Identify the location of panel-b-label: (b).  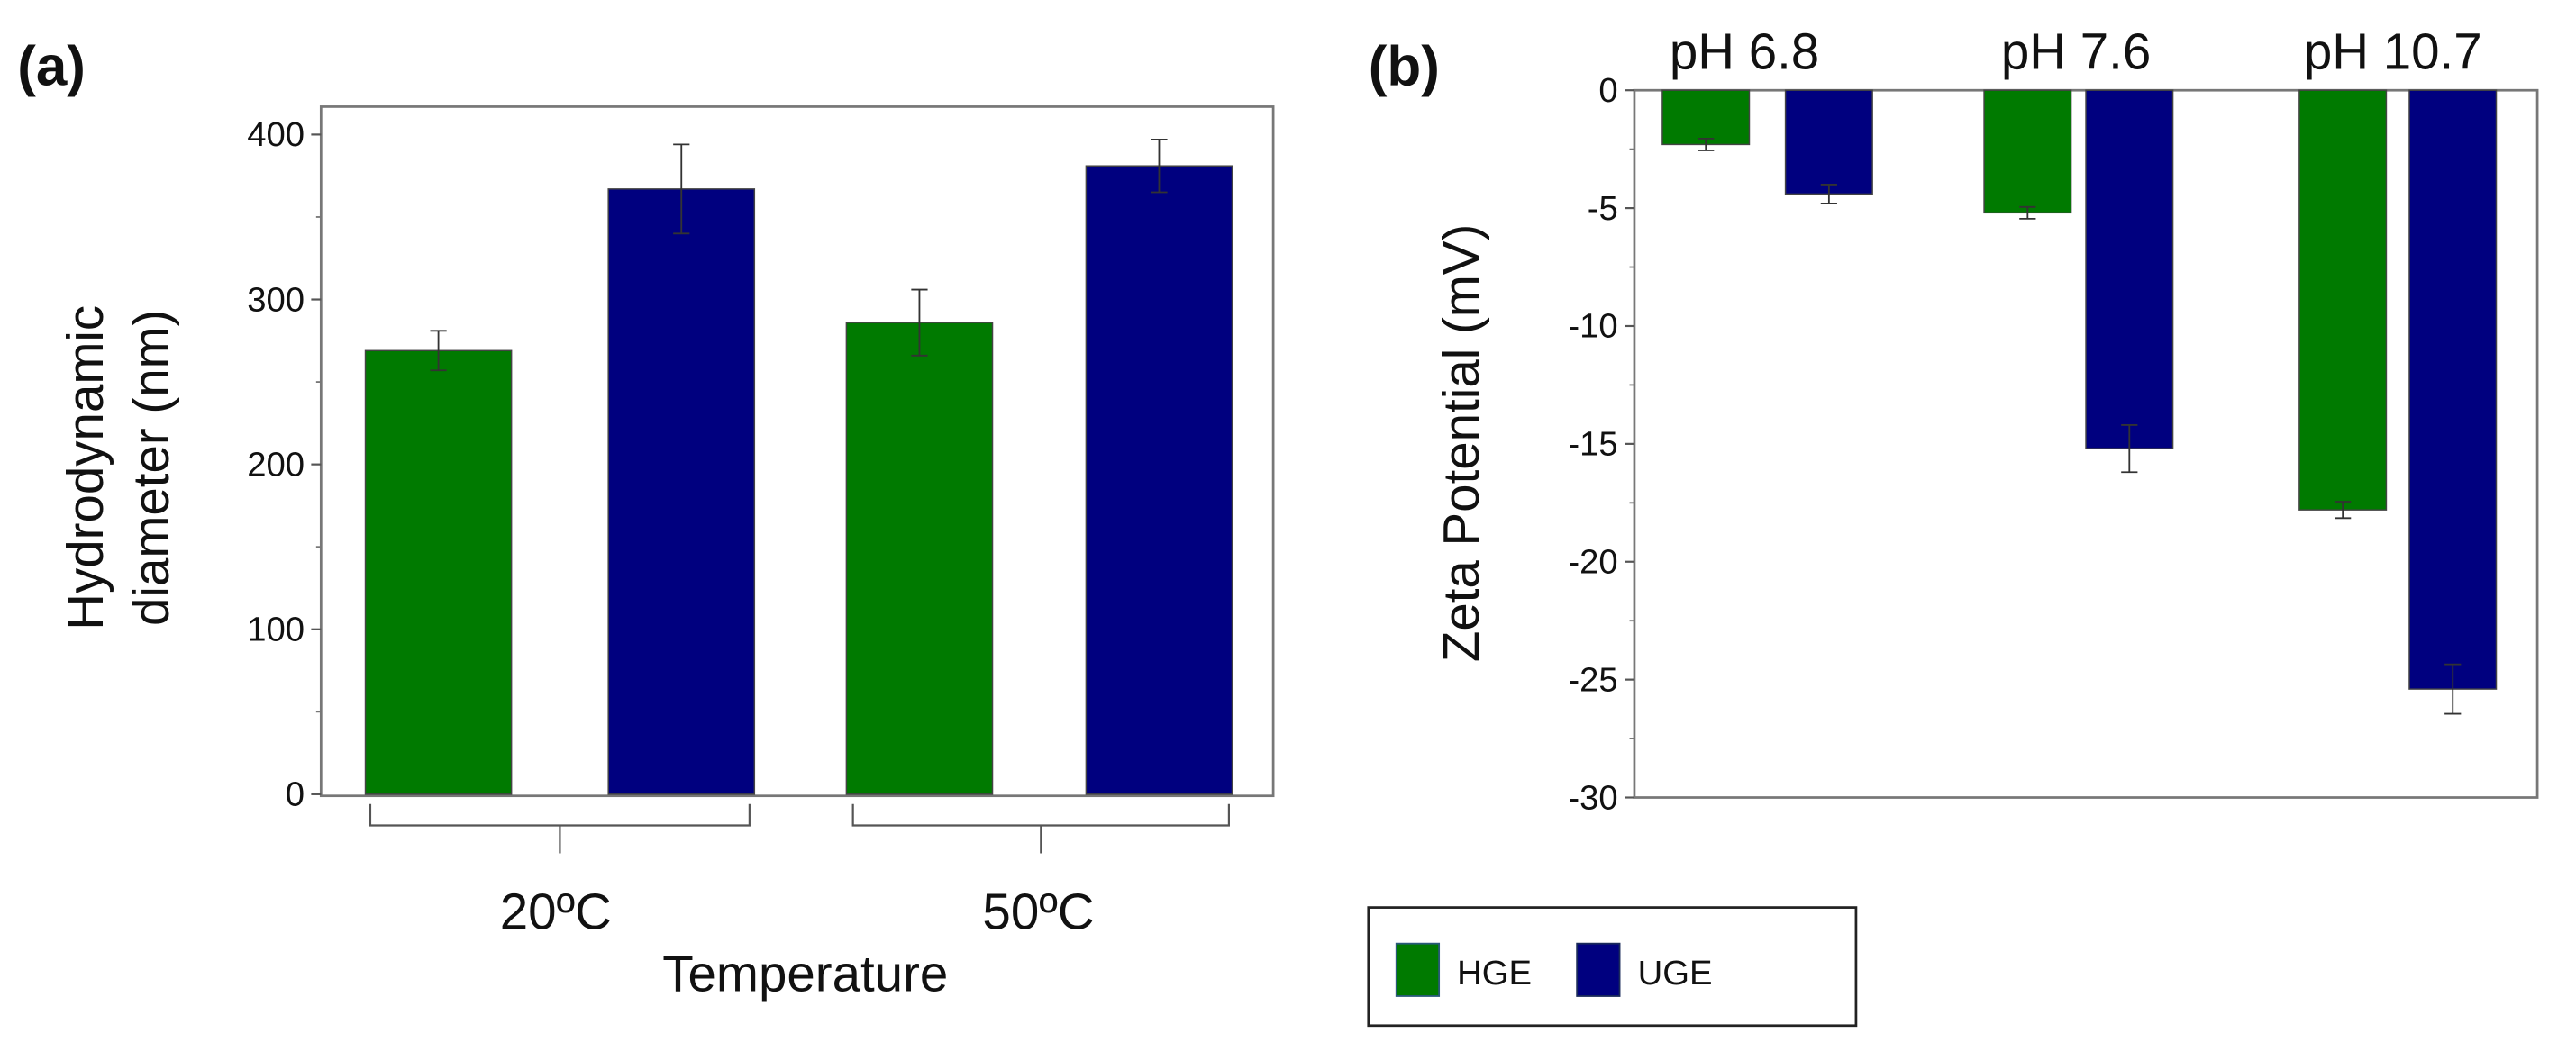
(1404, 67).